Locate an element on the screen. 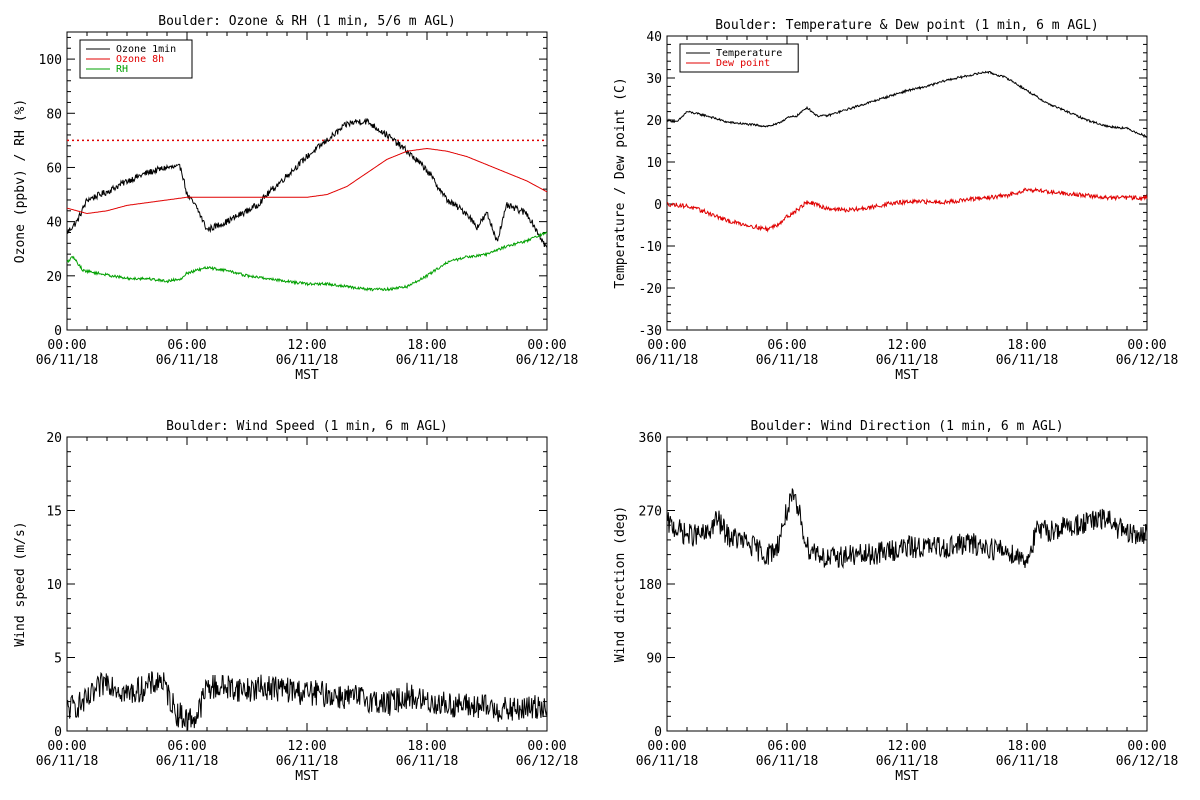 Image resolution: width=1200 pixels, height=800 pixels. y-tick-label: 80 is located at coordinates (54, 114).